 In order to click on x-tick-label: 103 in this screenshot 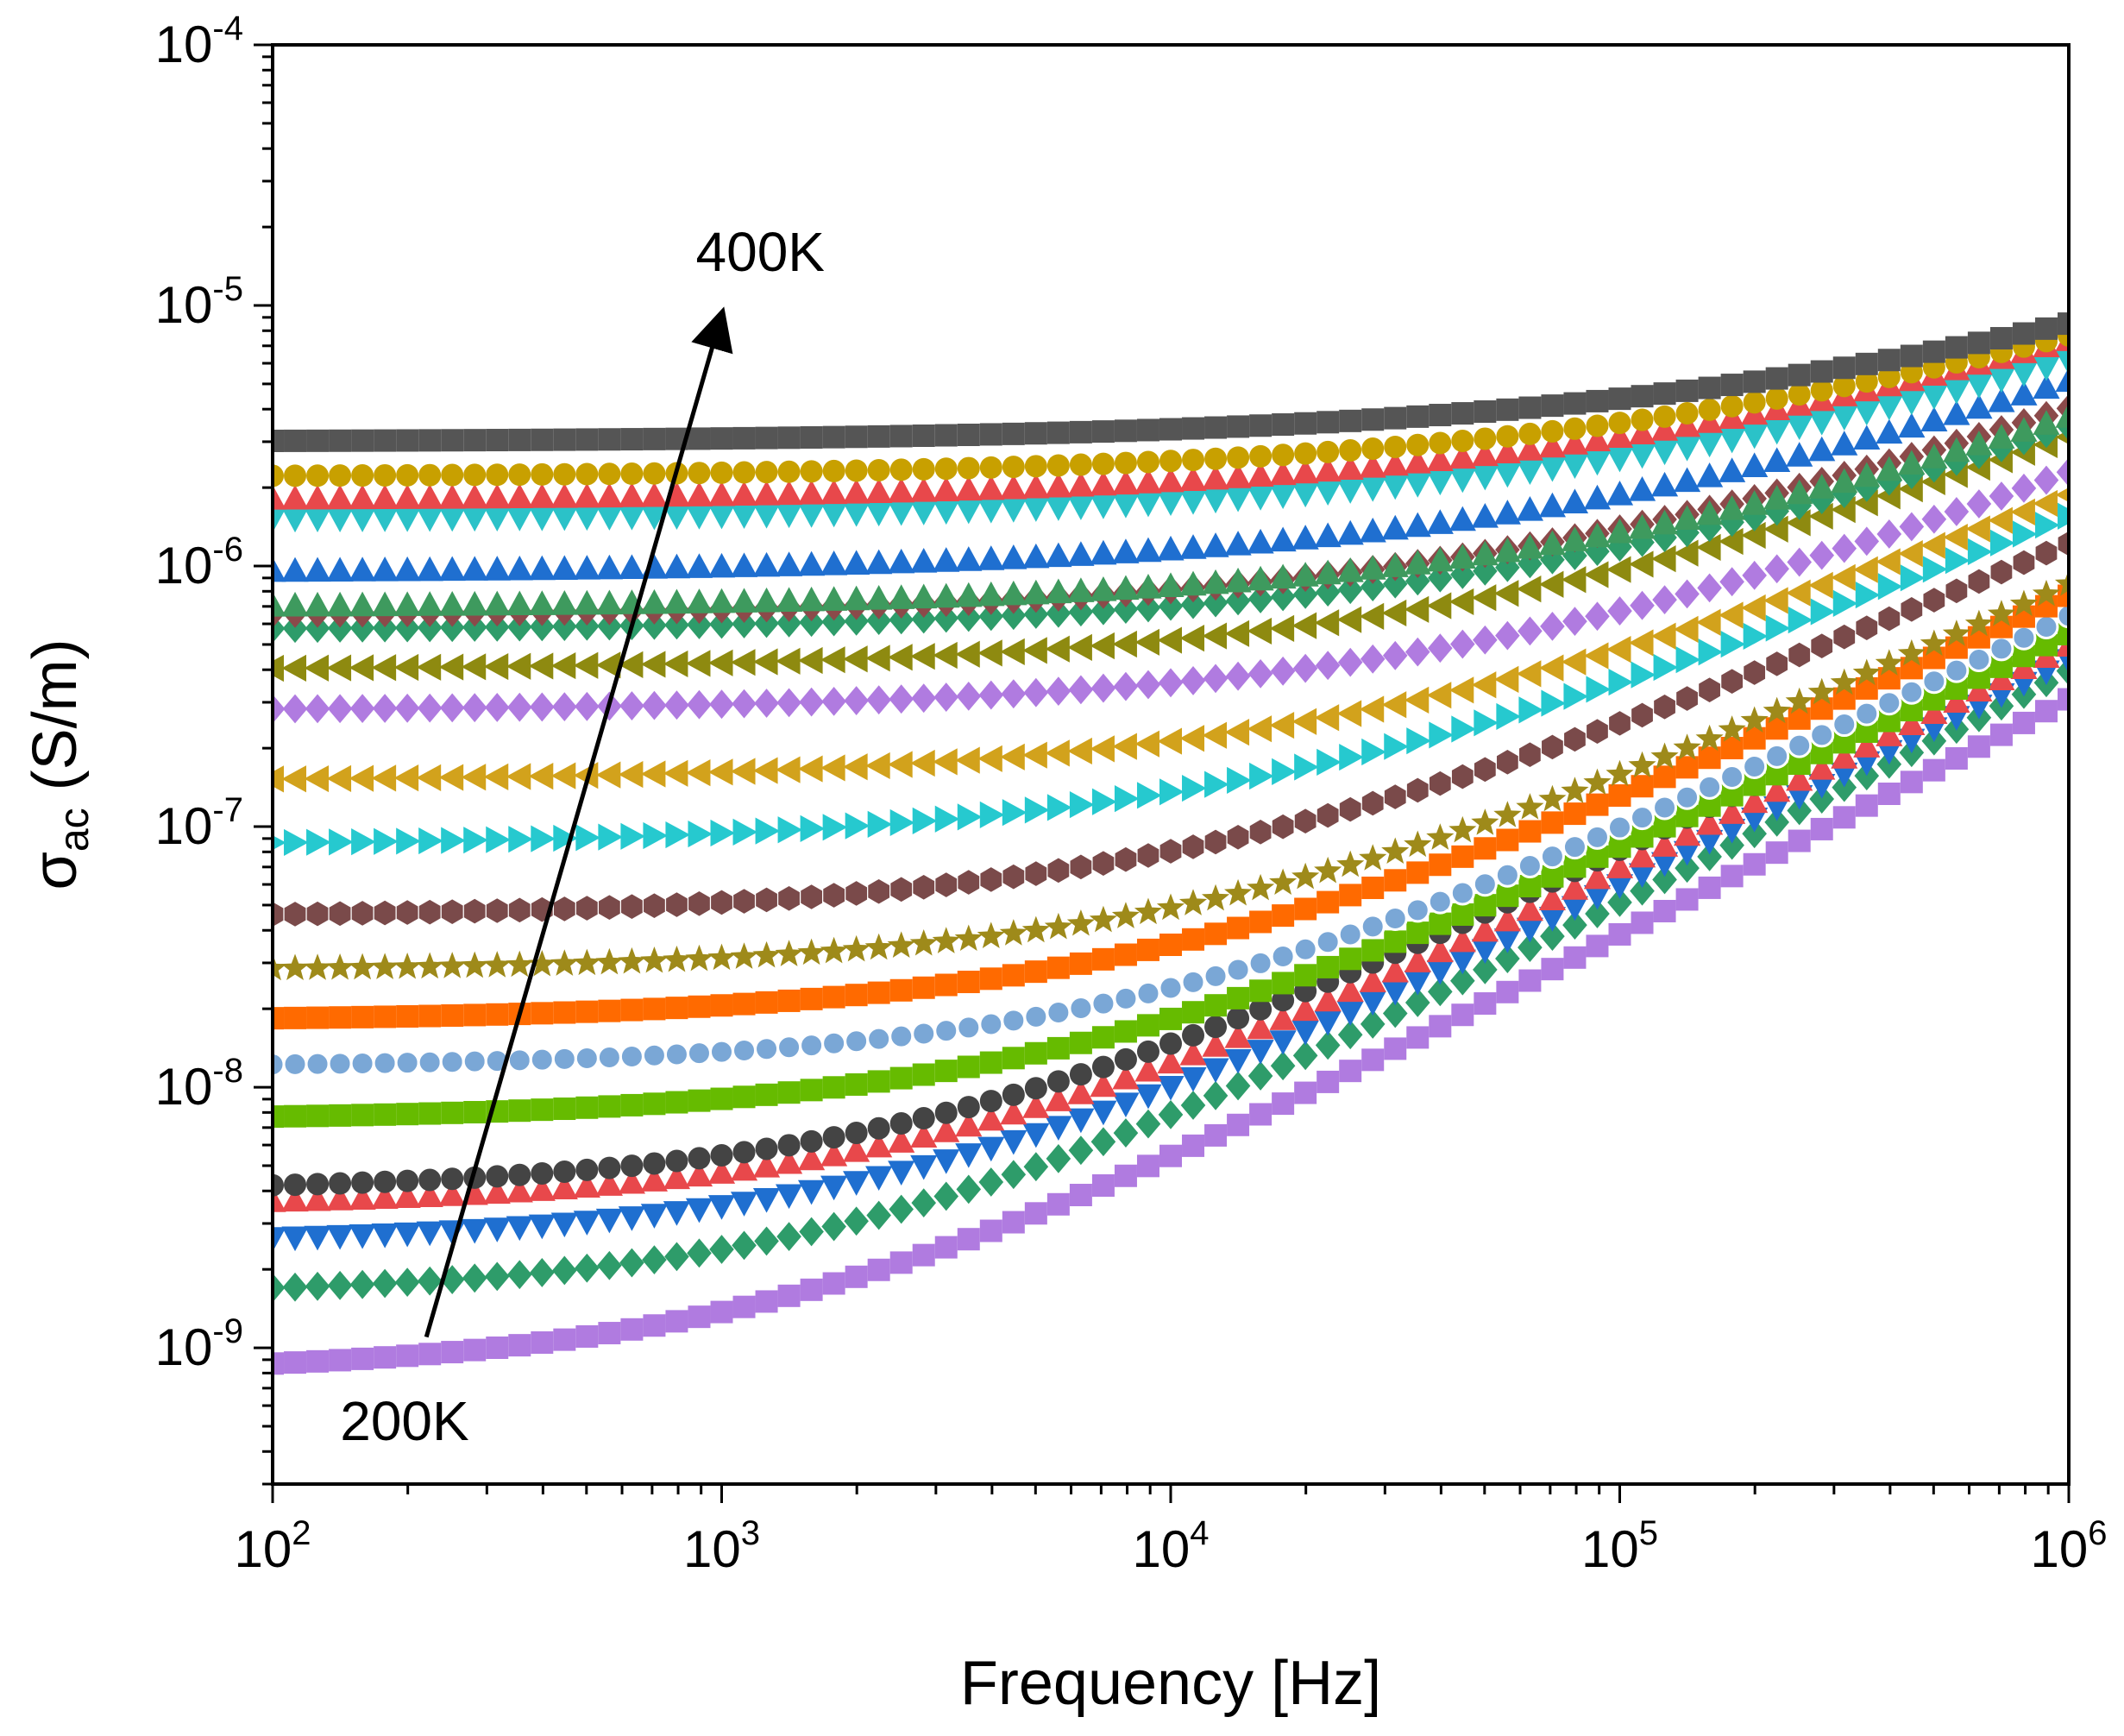, I will do `click(721, 1546)`.